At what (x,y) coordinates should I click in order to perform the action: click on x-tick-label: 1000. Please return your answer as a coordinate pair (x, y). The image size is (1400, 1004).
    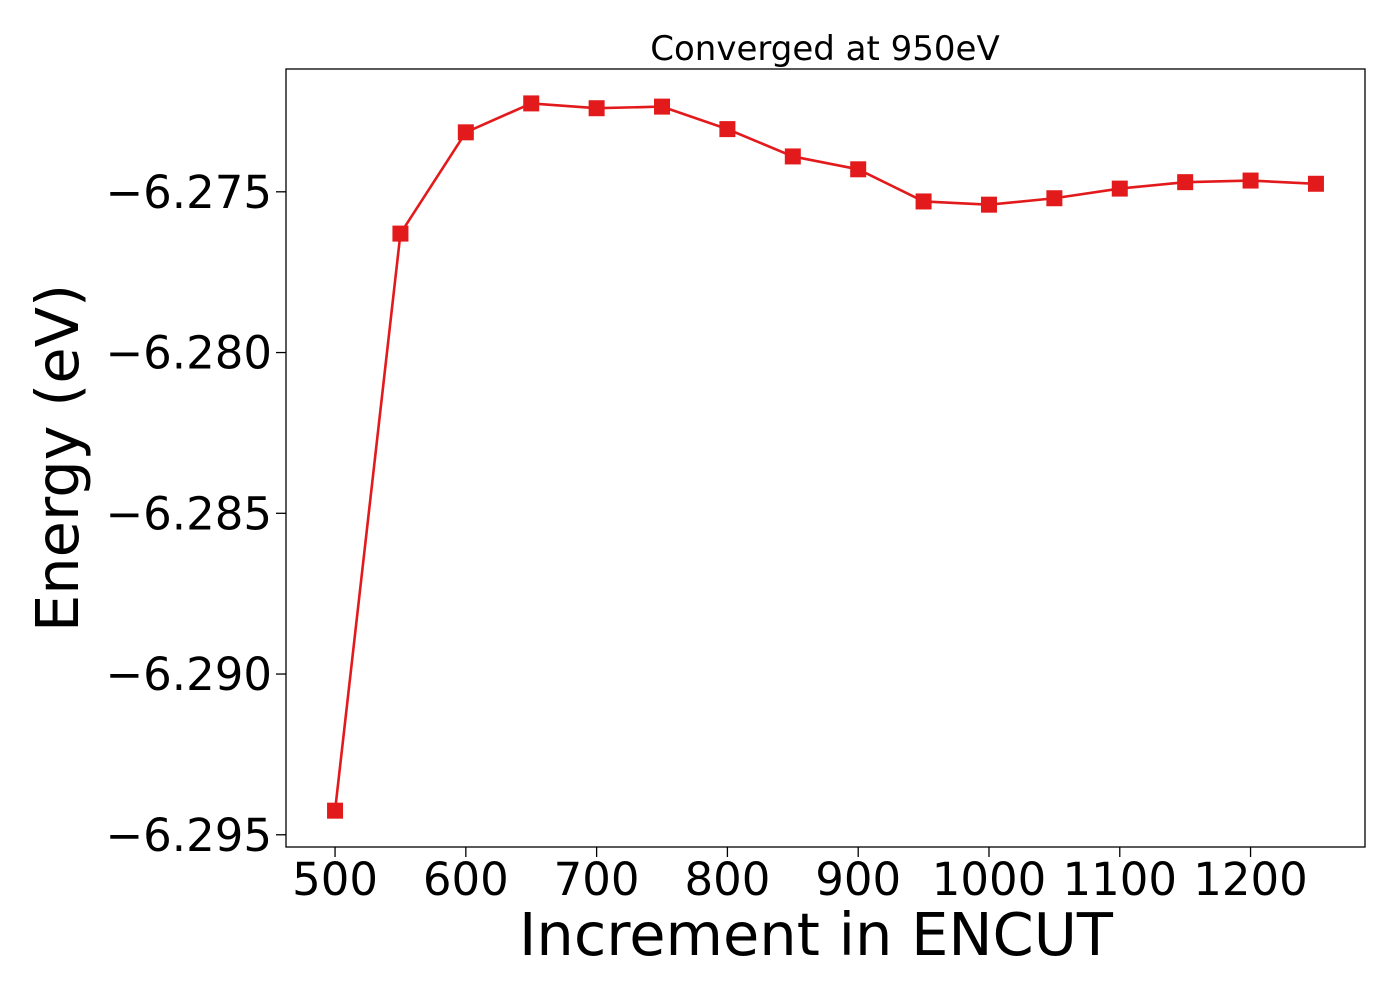
    Looking at the image, I should click on (989, 879).